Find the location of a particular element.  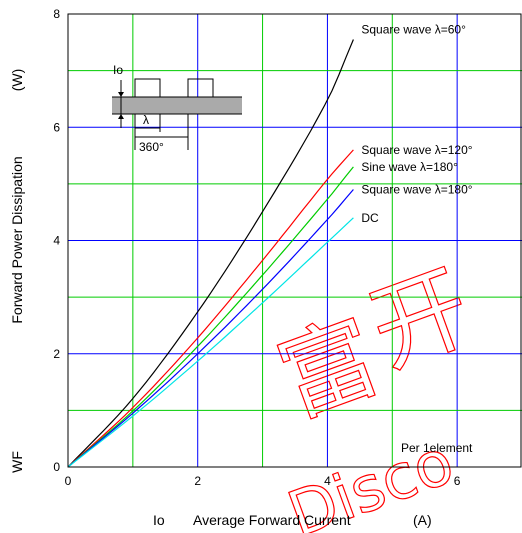

inset-io-label: Io is located at coordinates (118, 70).